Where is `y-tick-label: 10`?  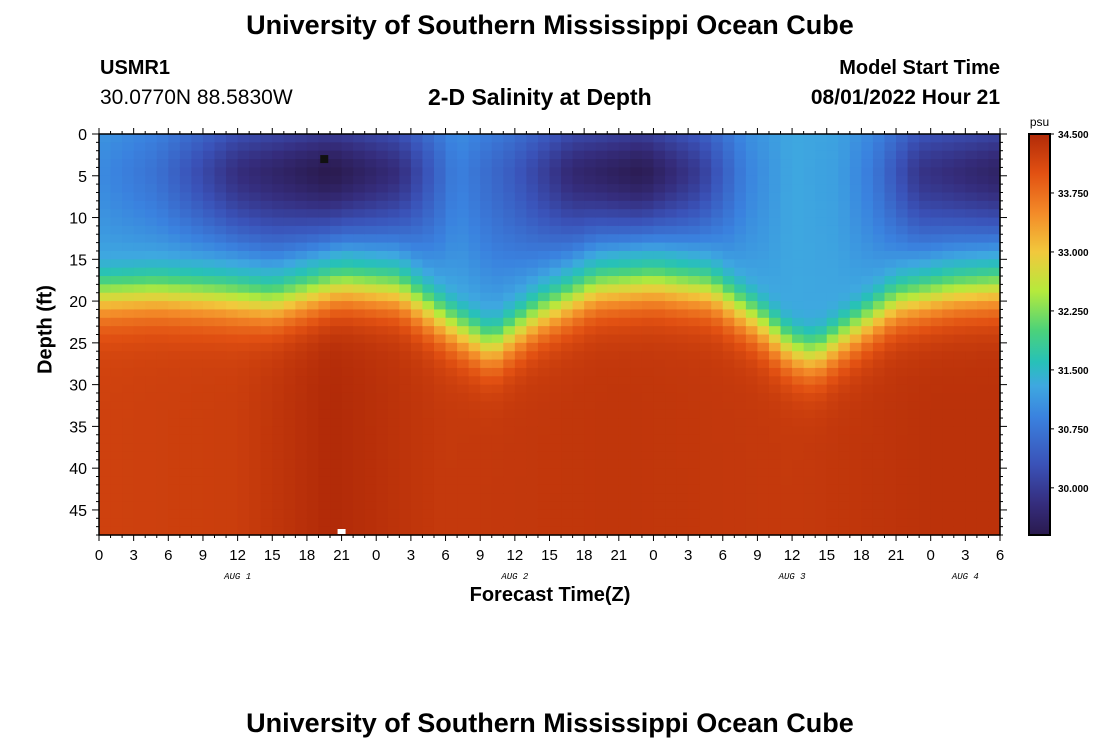
y-tick-label: 10 is located at coordinates (78, 219).